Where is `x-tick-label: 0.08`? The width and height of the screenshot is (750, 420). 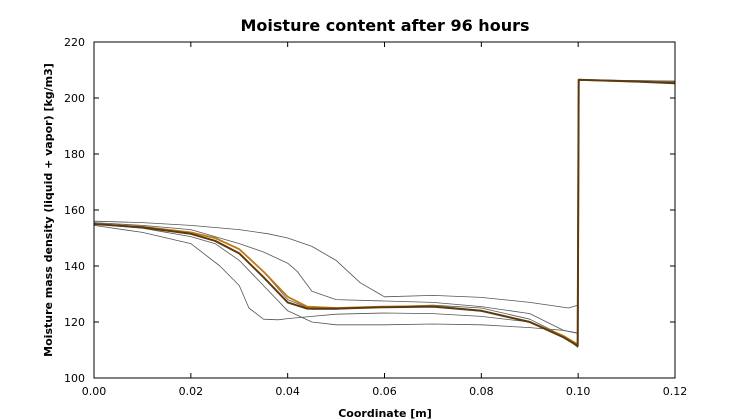
x-tick-label: 0.08 is located at coordinates (481, 391).